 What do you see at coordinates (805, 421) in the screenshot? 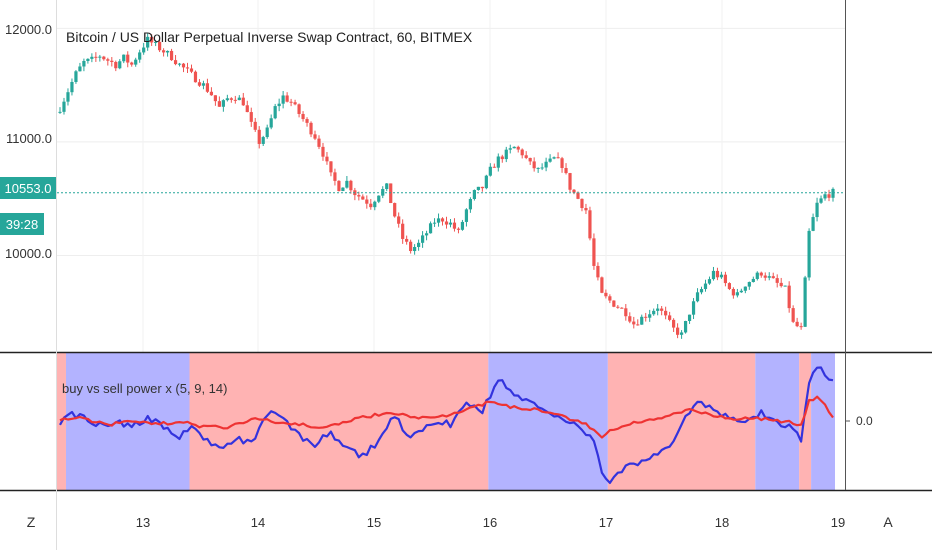
I see `sell-zone` at bounding box center [805, 421].